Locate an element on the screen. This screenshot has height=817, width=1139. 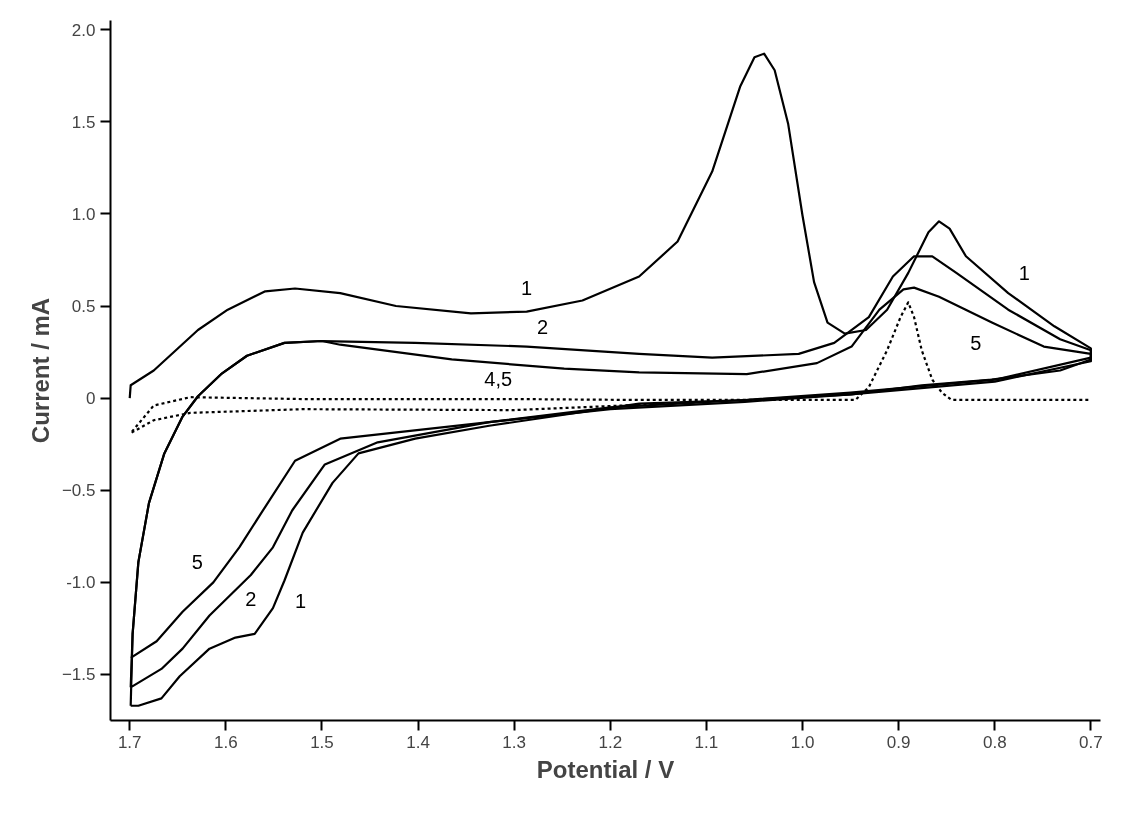
annotation: 4,5 is located at coordinates (498, 379).